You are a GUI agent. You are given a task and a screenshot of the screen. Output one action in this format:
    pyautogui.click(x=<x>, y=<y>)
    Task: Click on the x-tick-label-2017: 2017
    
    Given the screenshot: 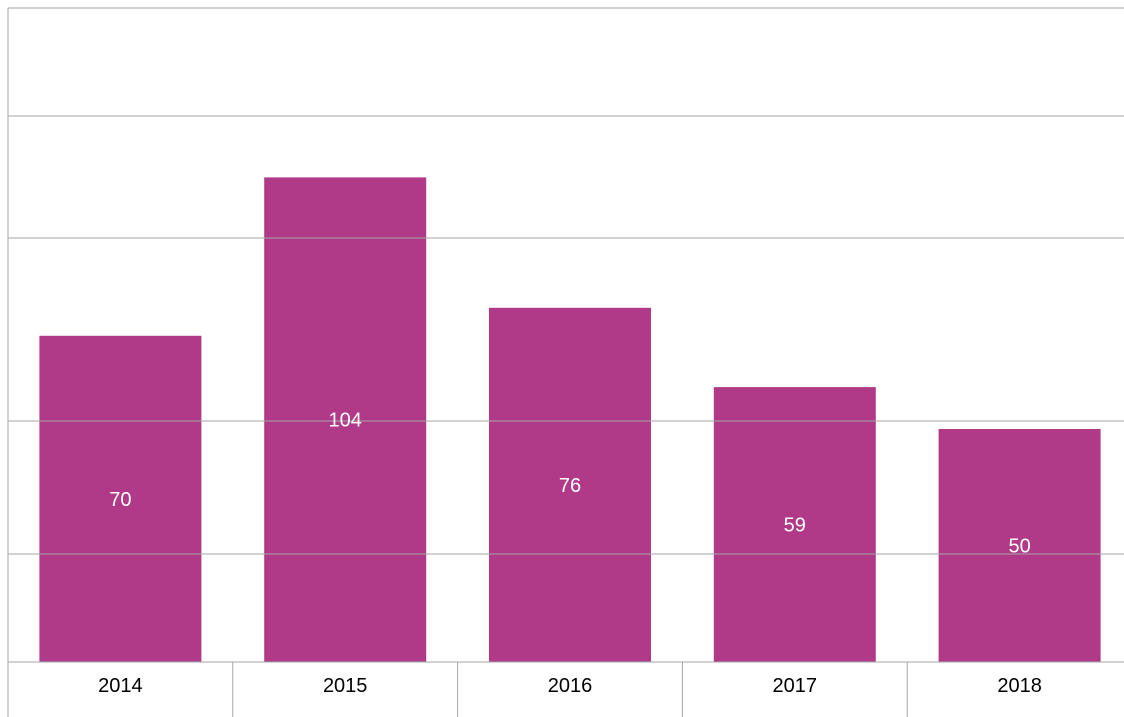 What is the action you would take?
    pyautogui.click(x=795, y=686)
    